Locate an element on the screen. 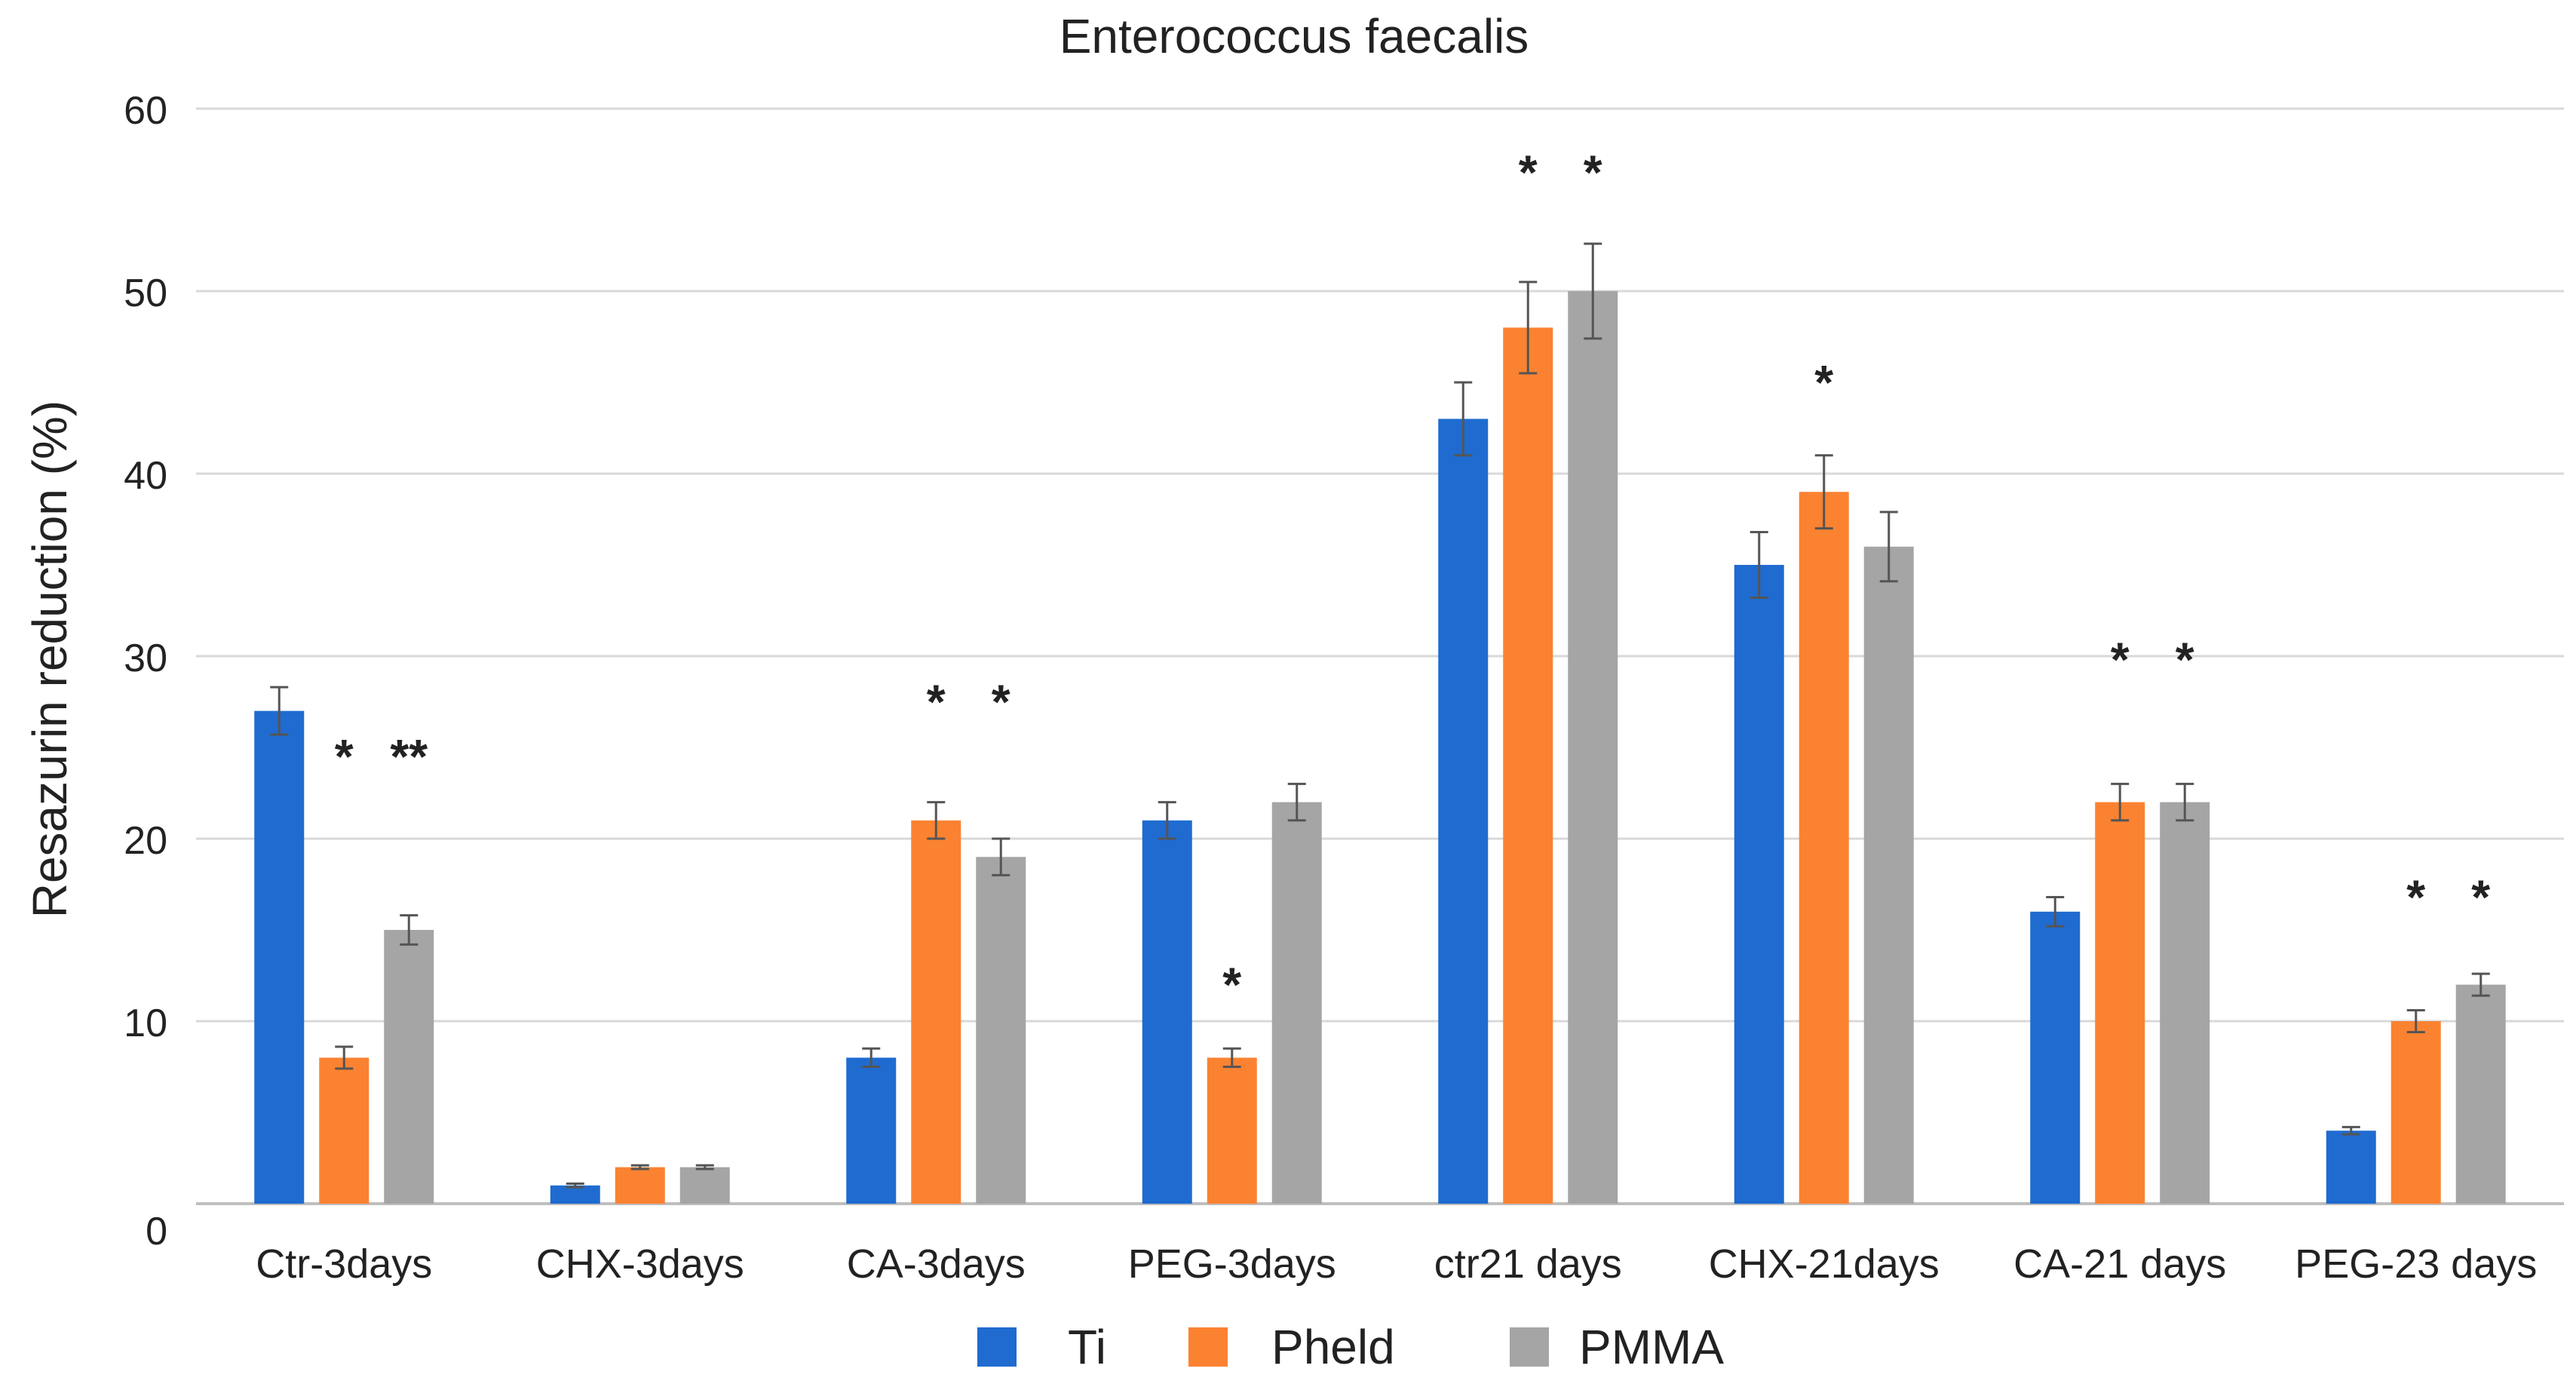  x-tick-label: PEG-23 days is located at coordinates (2416, 1264).